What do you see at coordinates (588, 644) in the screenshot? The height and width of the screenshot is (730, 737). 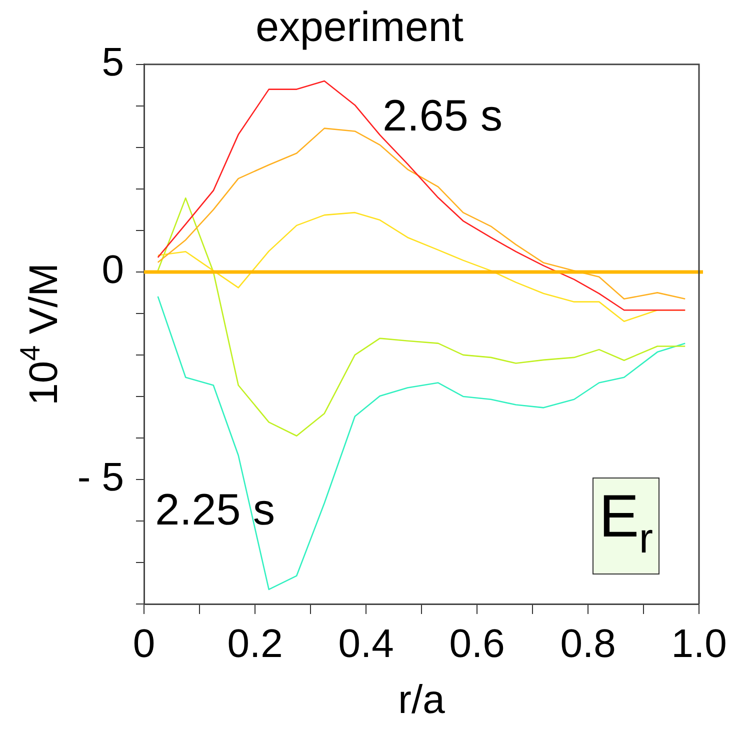 I see `x-tick-label: 0.8` at bounding box center [588, 644].